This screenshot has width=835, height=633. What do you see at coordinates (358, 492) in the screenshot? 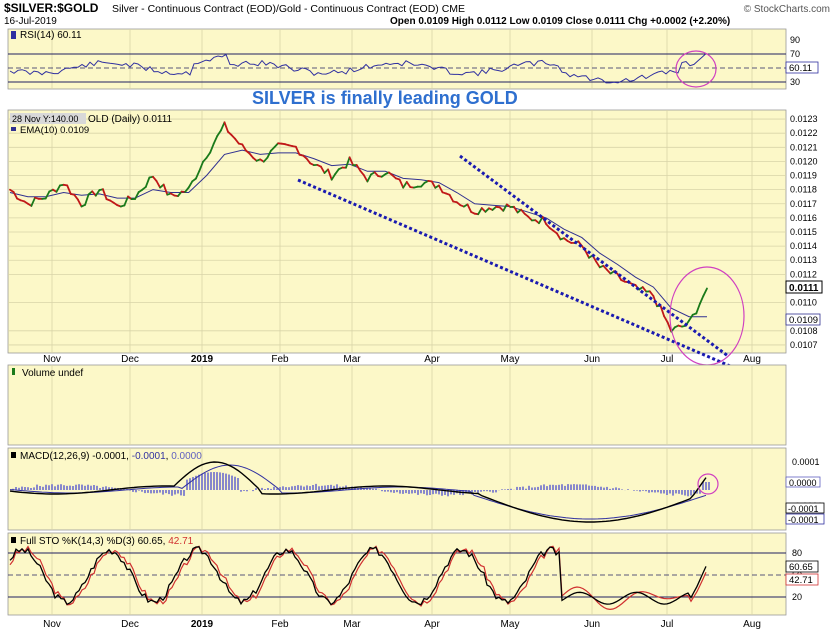
I see `macd-line` at bounding box center [358, 492].